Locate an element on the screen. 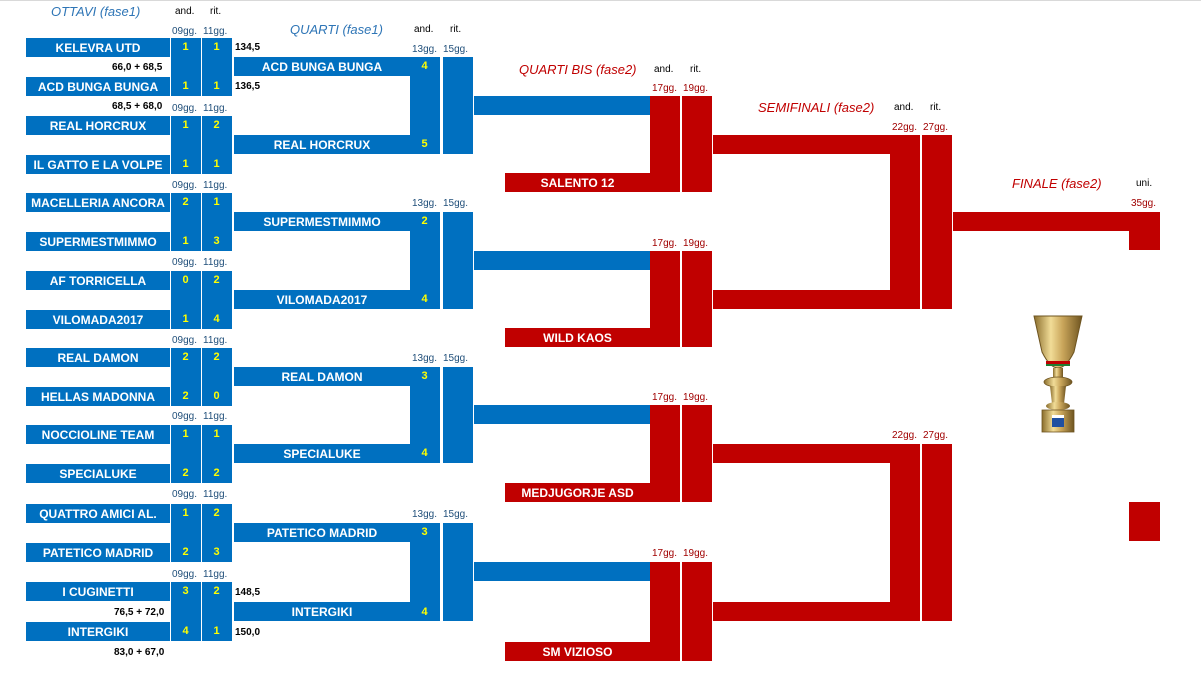 This screenshot has height=689, width=1201. team-name: SPECIALUKE is located at coordinates (322, 453).